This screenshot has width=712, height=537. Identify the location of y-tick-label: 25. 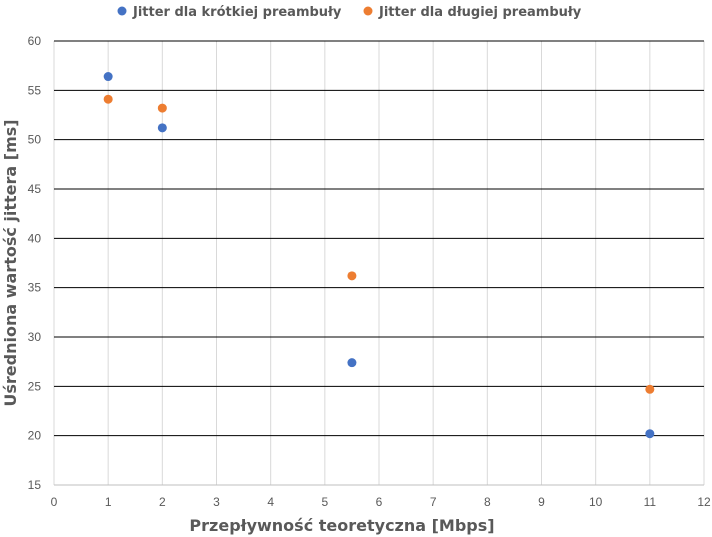
(35, 386).